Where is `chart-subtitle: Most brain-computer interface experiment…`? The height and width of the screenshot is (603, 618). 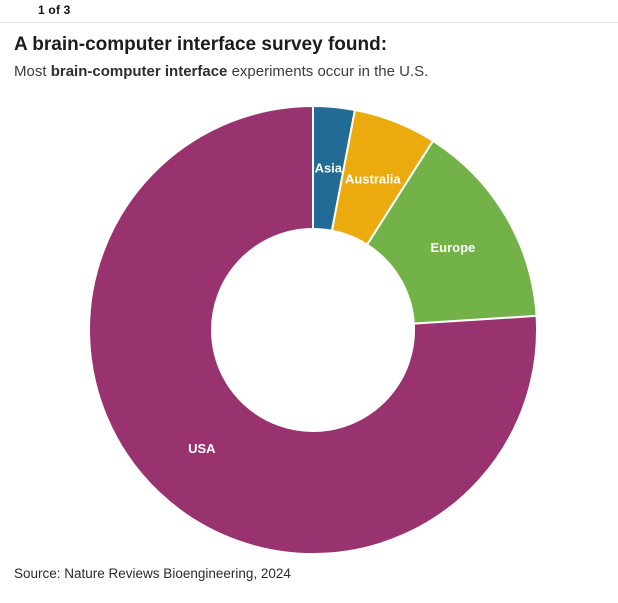
chart-subtitle: Most brain-computer interface experiment… is located at coordinates (221, 71).